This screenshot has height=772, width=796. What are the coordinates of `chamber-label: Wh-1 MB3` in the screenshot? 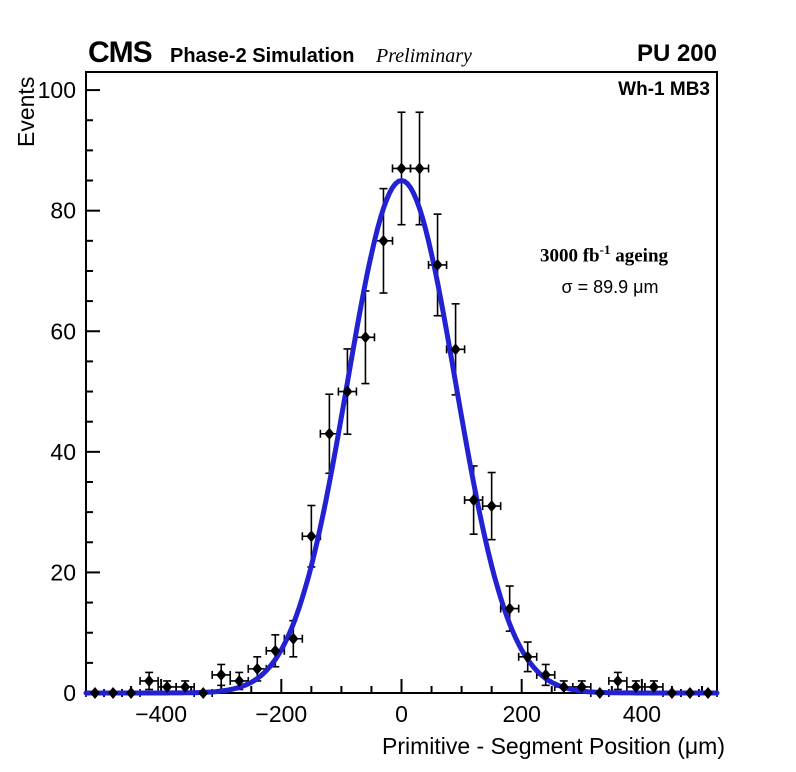 It's located at (664, 89).